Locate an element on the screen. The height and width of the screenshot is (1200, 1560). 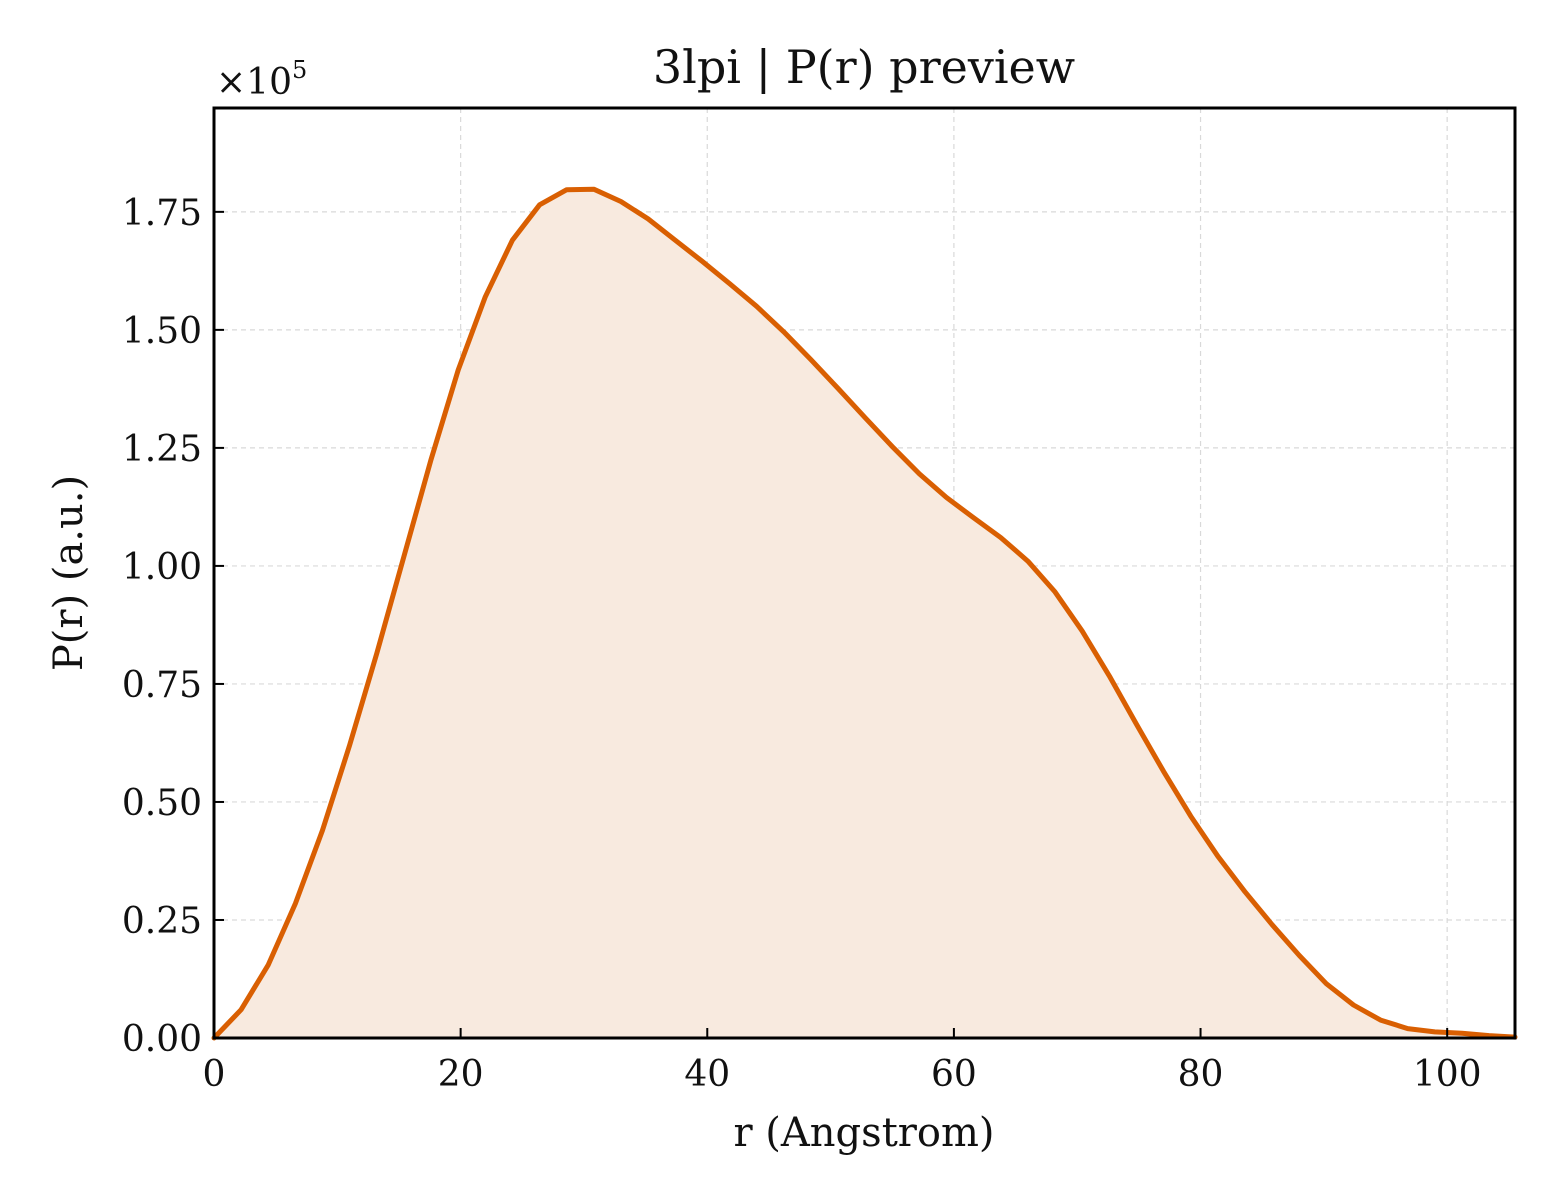
x-tick-label: 100 is located at coordinates (1447, 1074).